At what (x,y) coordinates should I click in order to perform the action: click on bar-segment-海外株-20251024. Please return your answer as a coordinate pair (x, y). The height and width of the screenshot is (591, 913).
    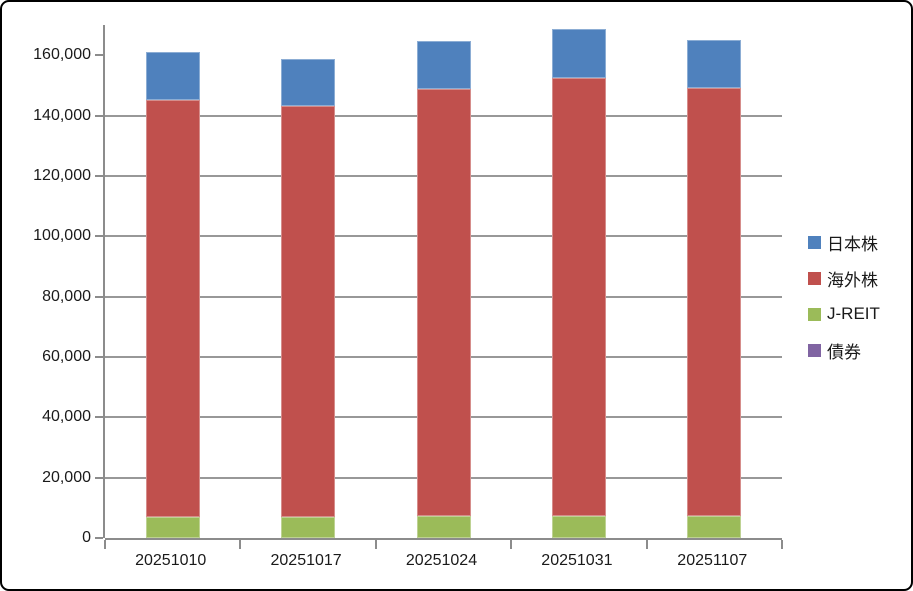
    Looking at the image, I should click on (443, 302).